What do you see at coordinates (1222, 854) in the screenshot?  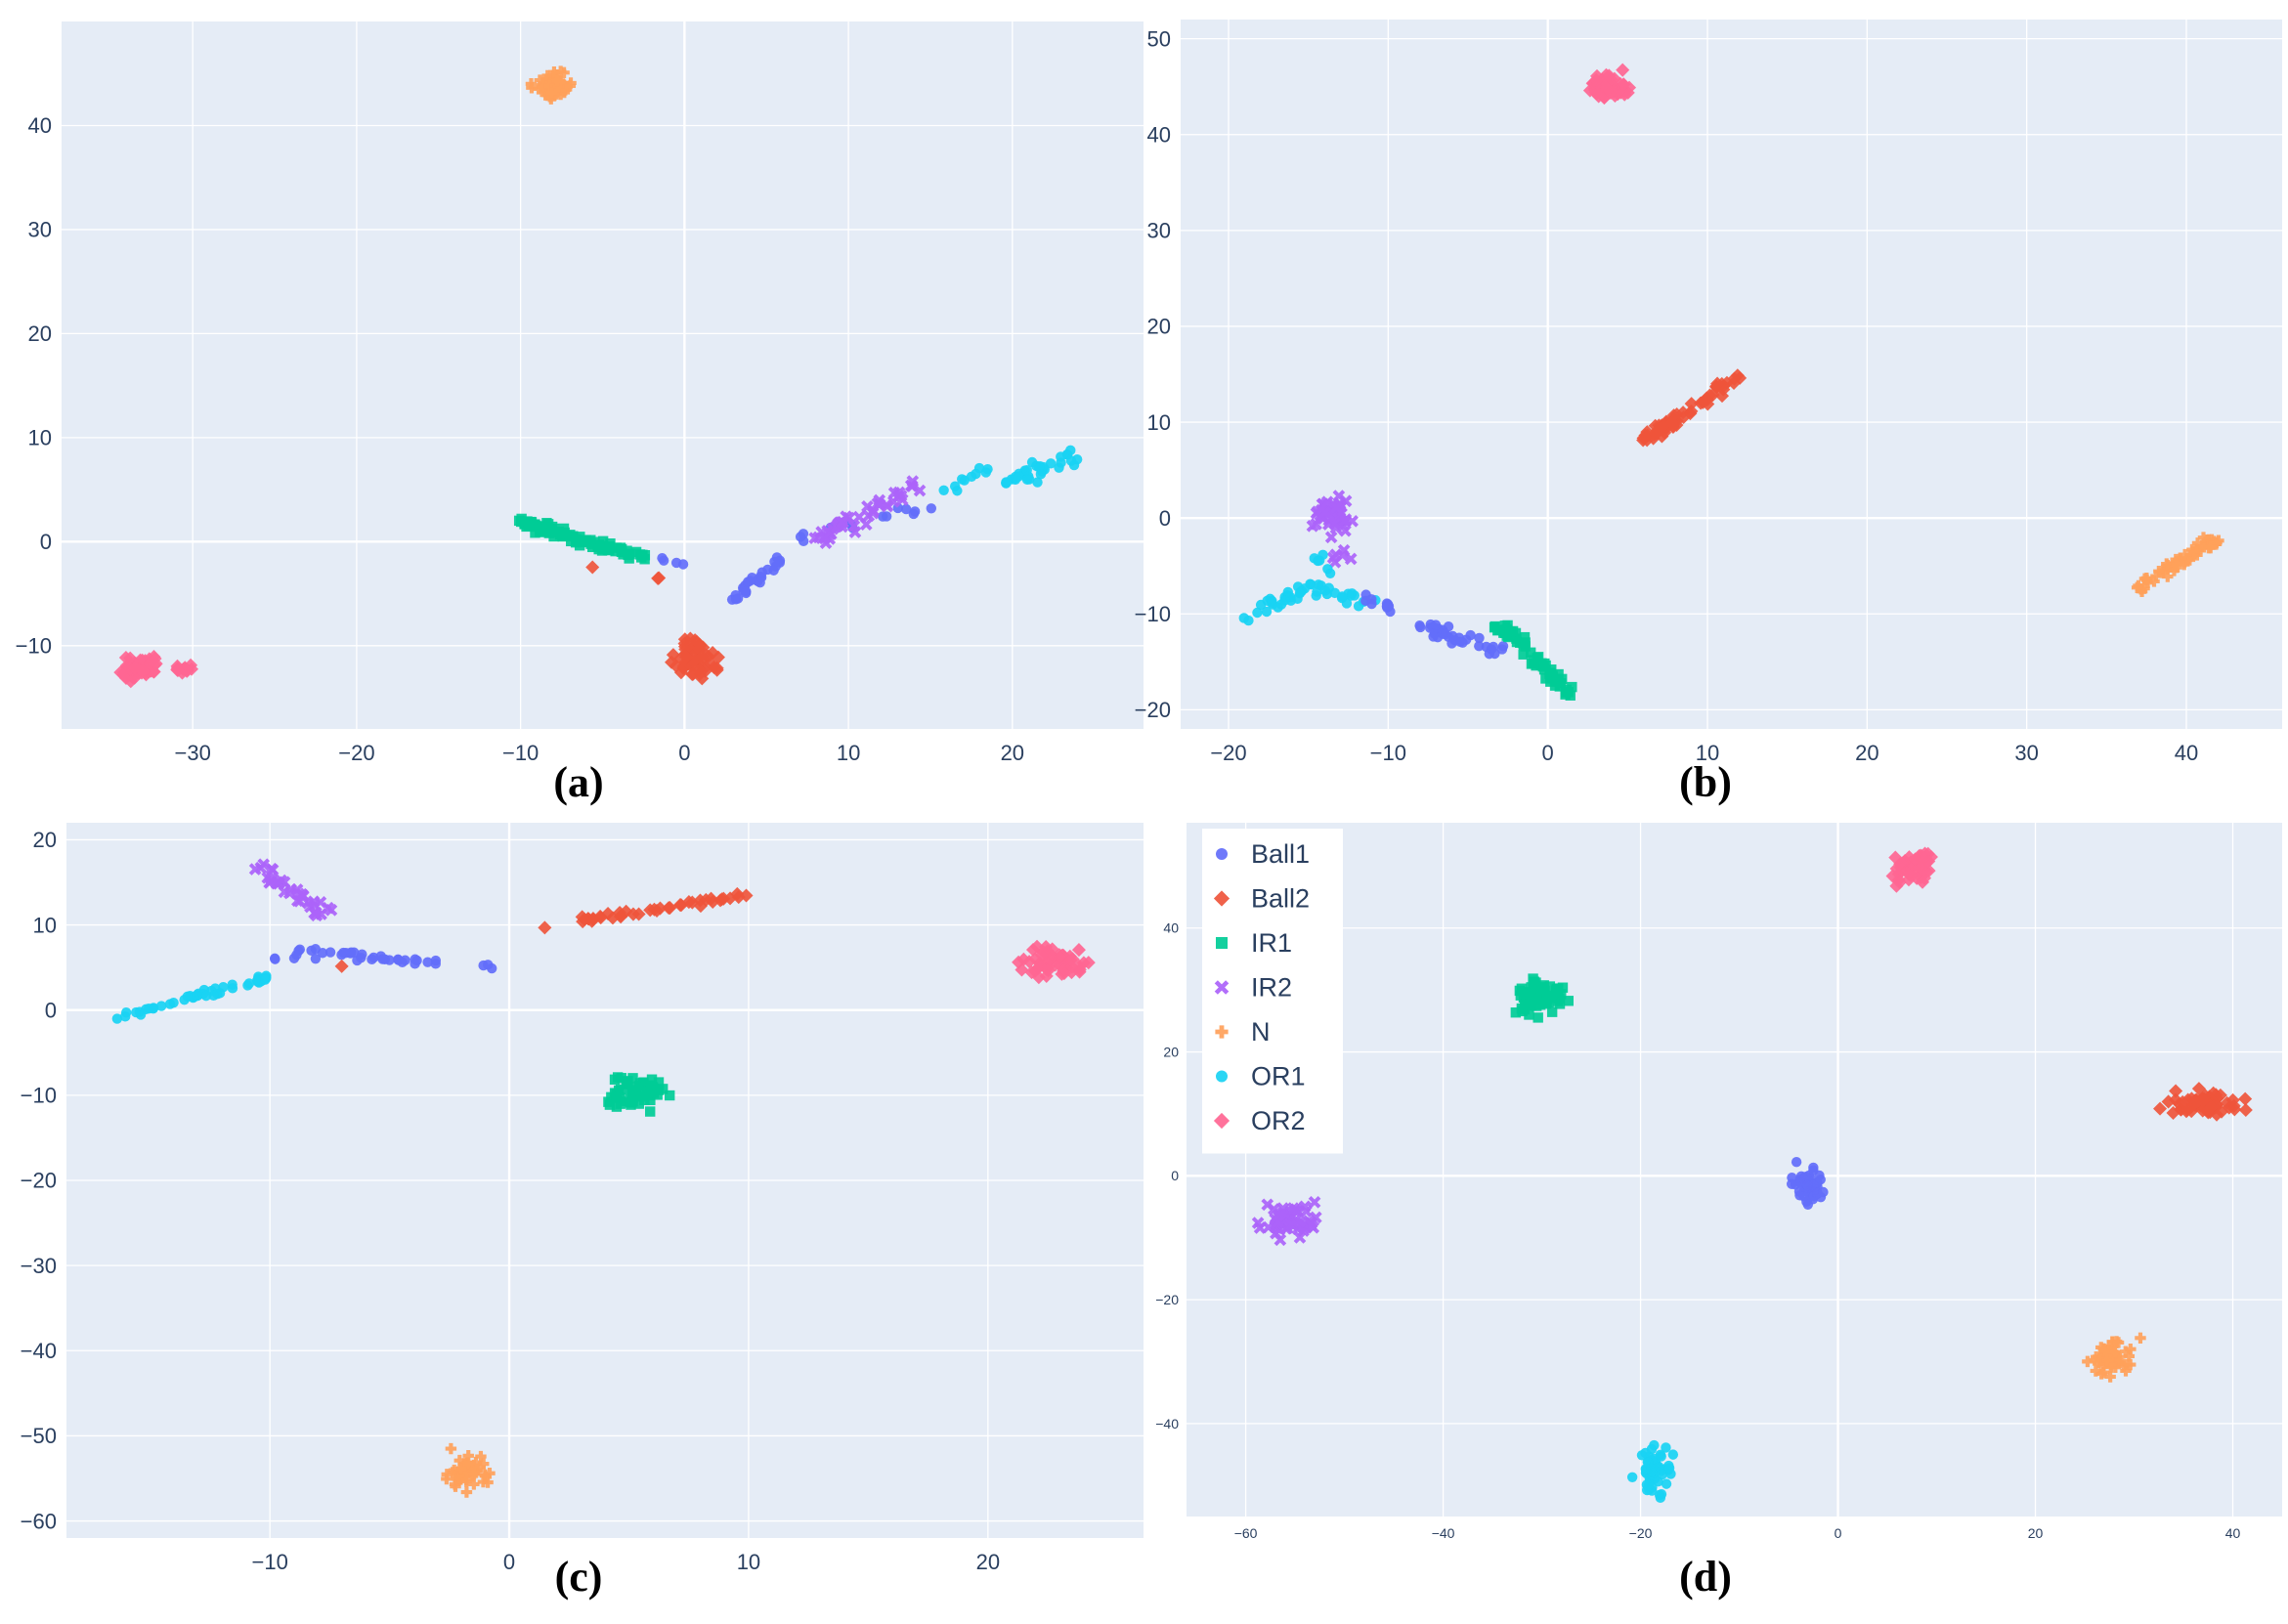 I see `legend-marker-ball1` at bounding box center [1222, 854].